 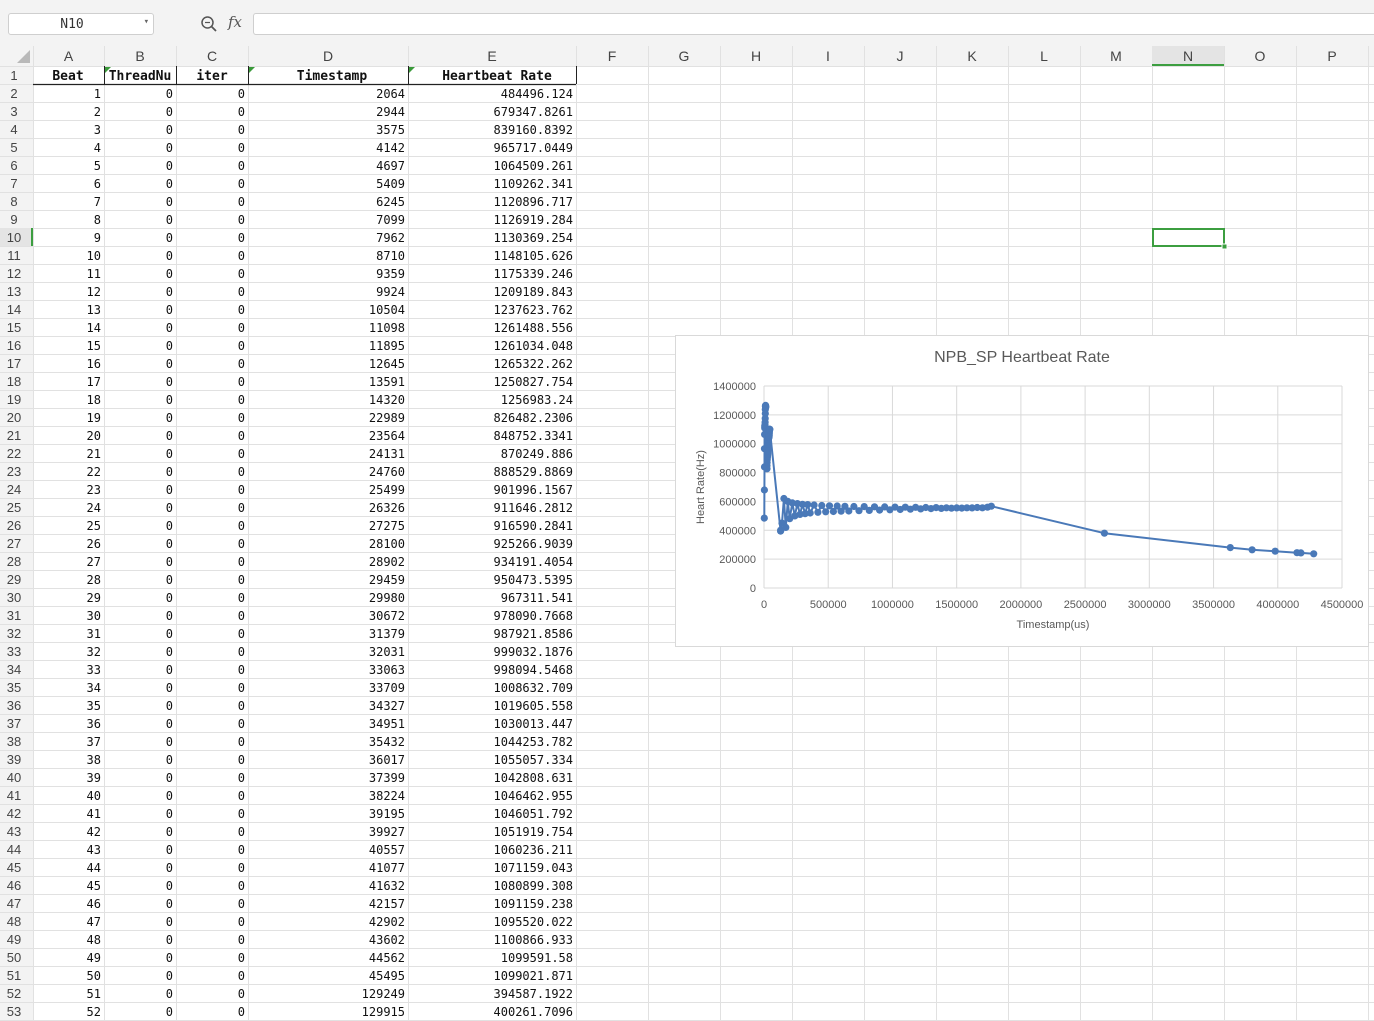 What do you see at coordinates (537, 94) in the screenshot?
I see `cell: 484496.124` at bounding box center [537, 94].